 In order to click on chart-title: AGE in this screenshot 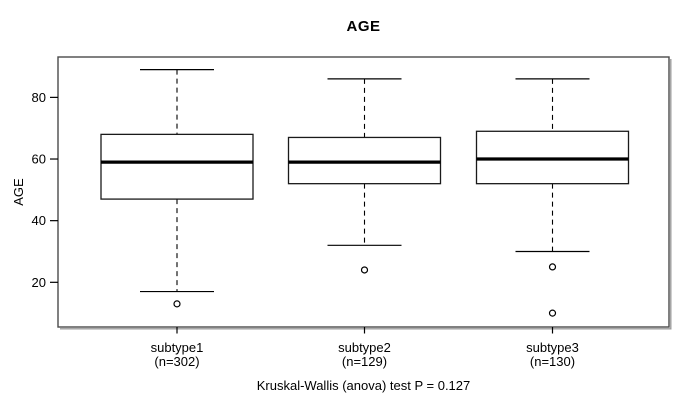, I will do `click(363, 26)`.